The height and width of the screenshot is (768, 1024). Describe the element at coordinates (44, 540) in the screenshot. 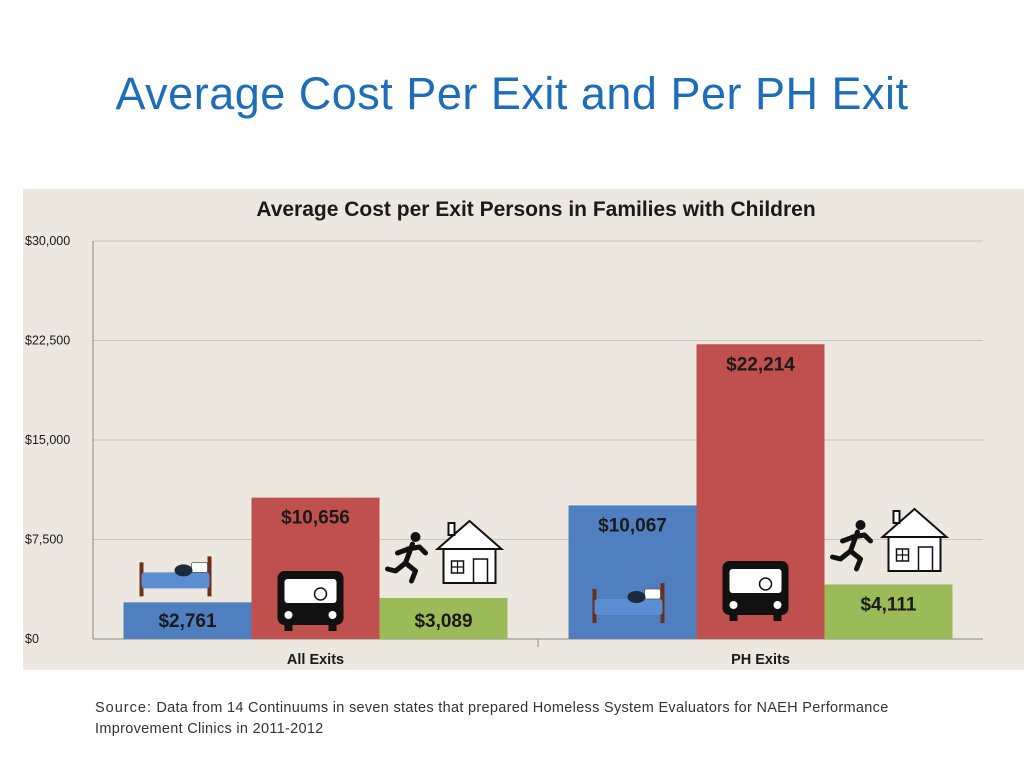

I see `y-tick-label: $7,500` at that location.